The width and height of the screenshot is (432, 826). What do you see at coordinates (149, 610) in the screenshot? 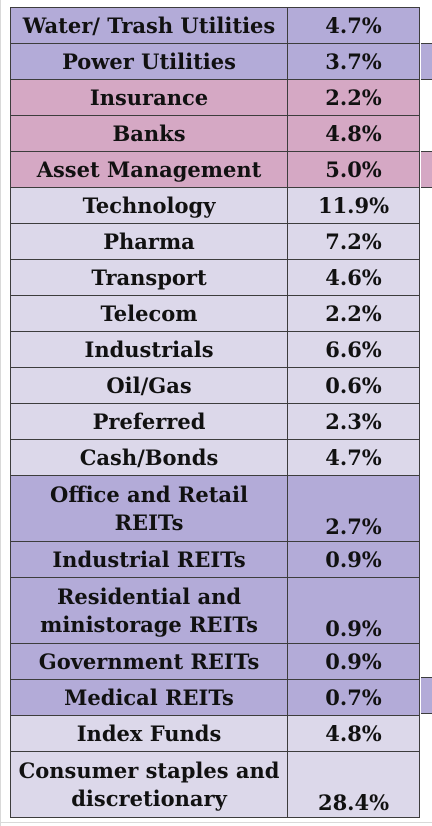
I see `category-cell: Residential and ministorage REITs` at bounding box center [149, 610].